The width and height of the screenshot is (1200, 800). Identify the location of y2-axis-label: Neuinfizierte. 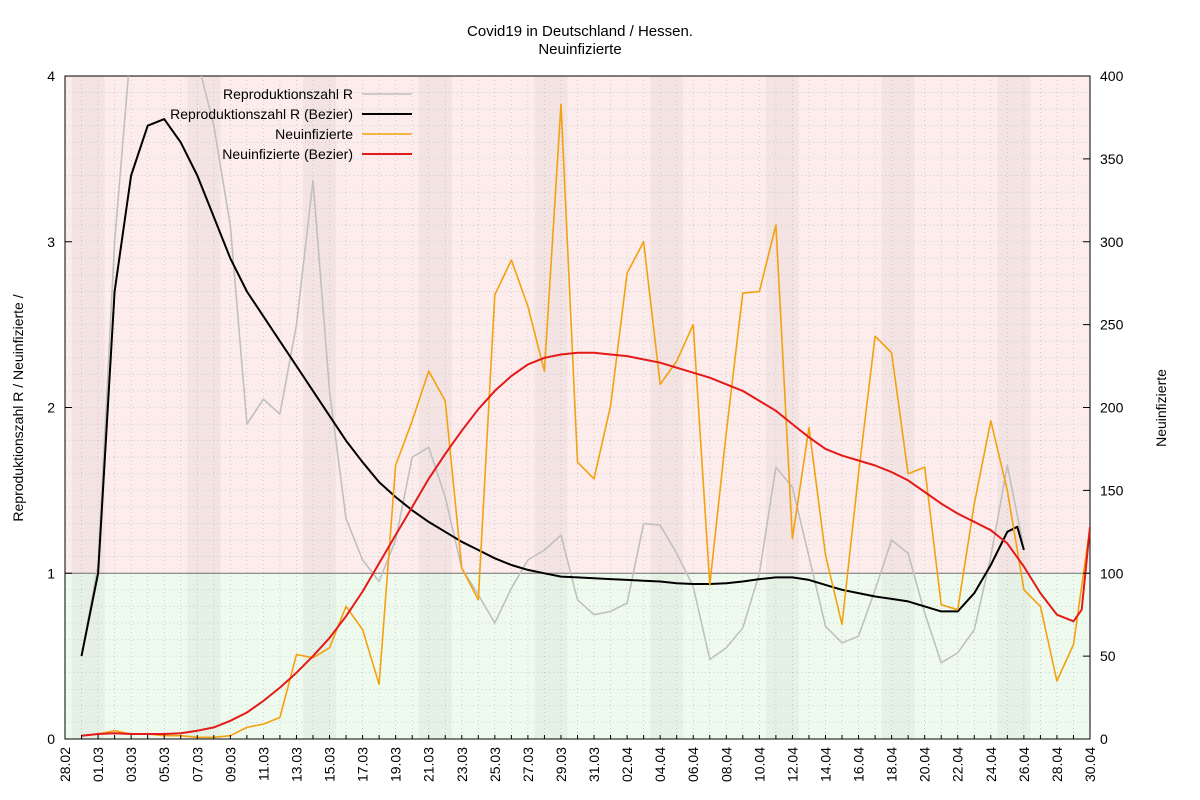
(1161, 408).